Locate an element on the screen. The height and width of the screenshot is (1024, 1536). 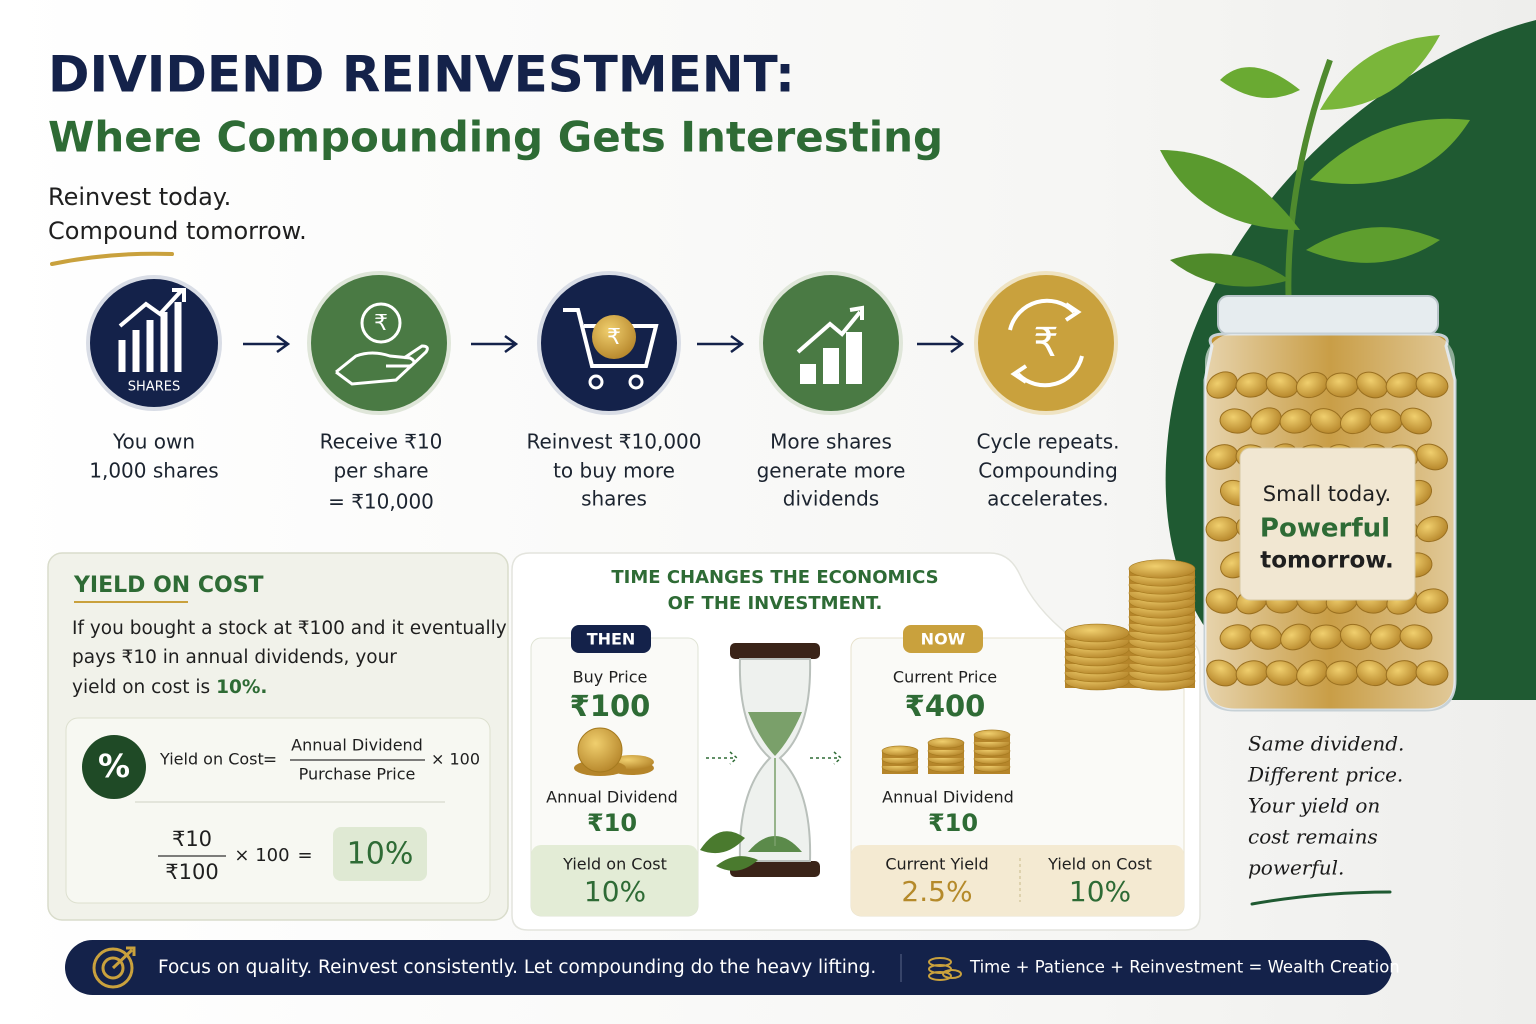
panel-title: OF THE INVESTMENT. is located at coordinates (775, 603).